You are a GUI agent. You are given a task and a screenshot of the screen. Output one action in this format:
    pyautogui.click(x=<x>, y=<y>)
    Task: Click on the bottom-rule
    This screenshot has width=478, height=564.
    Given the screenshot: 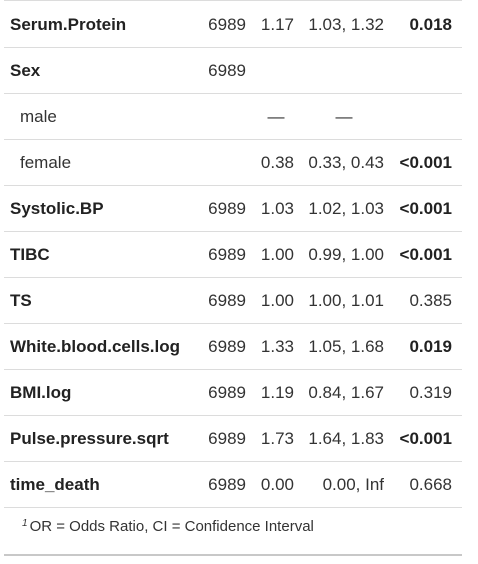 What is the action you would take?
    pyautogui.click(x=233, y=555)
    